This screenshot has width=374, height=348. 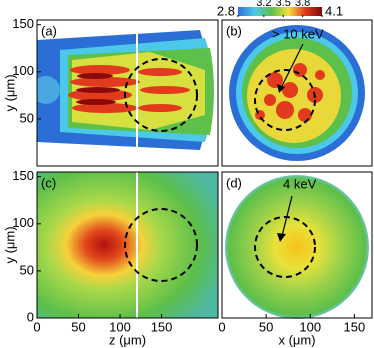 I want to click on colorbar-label: 2.8, so click(x=226, y=10).